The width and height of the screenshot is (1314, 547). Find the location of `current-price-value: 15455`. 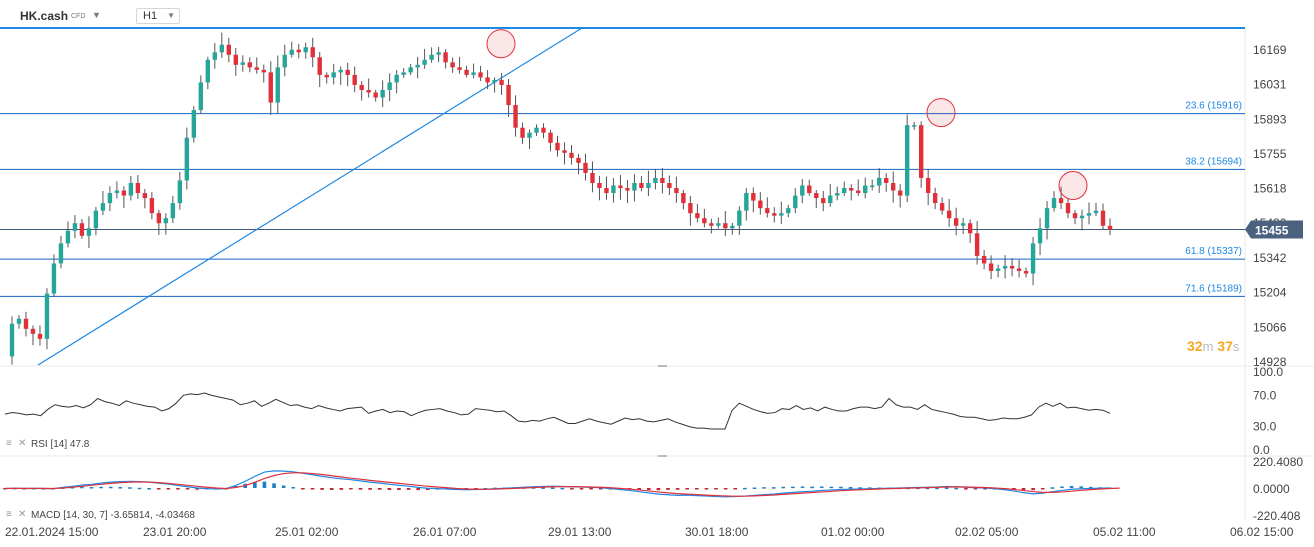

current-price-value: 15455 is located at coordinates (1272, 231).